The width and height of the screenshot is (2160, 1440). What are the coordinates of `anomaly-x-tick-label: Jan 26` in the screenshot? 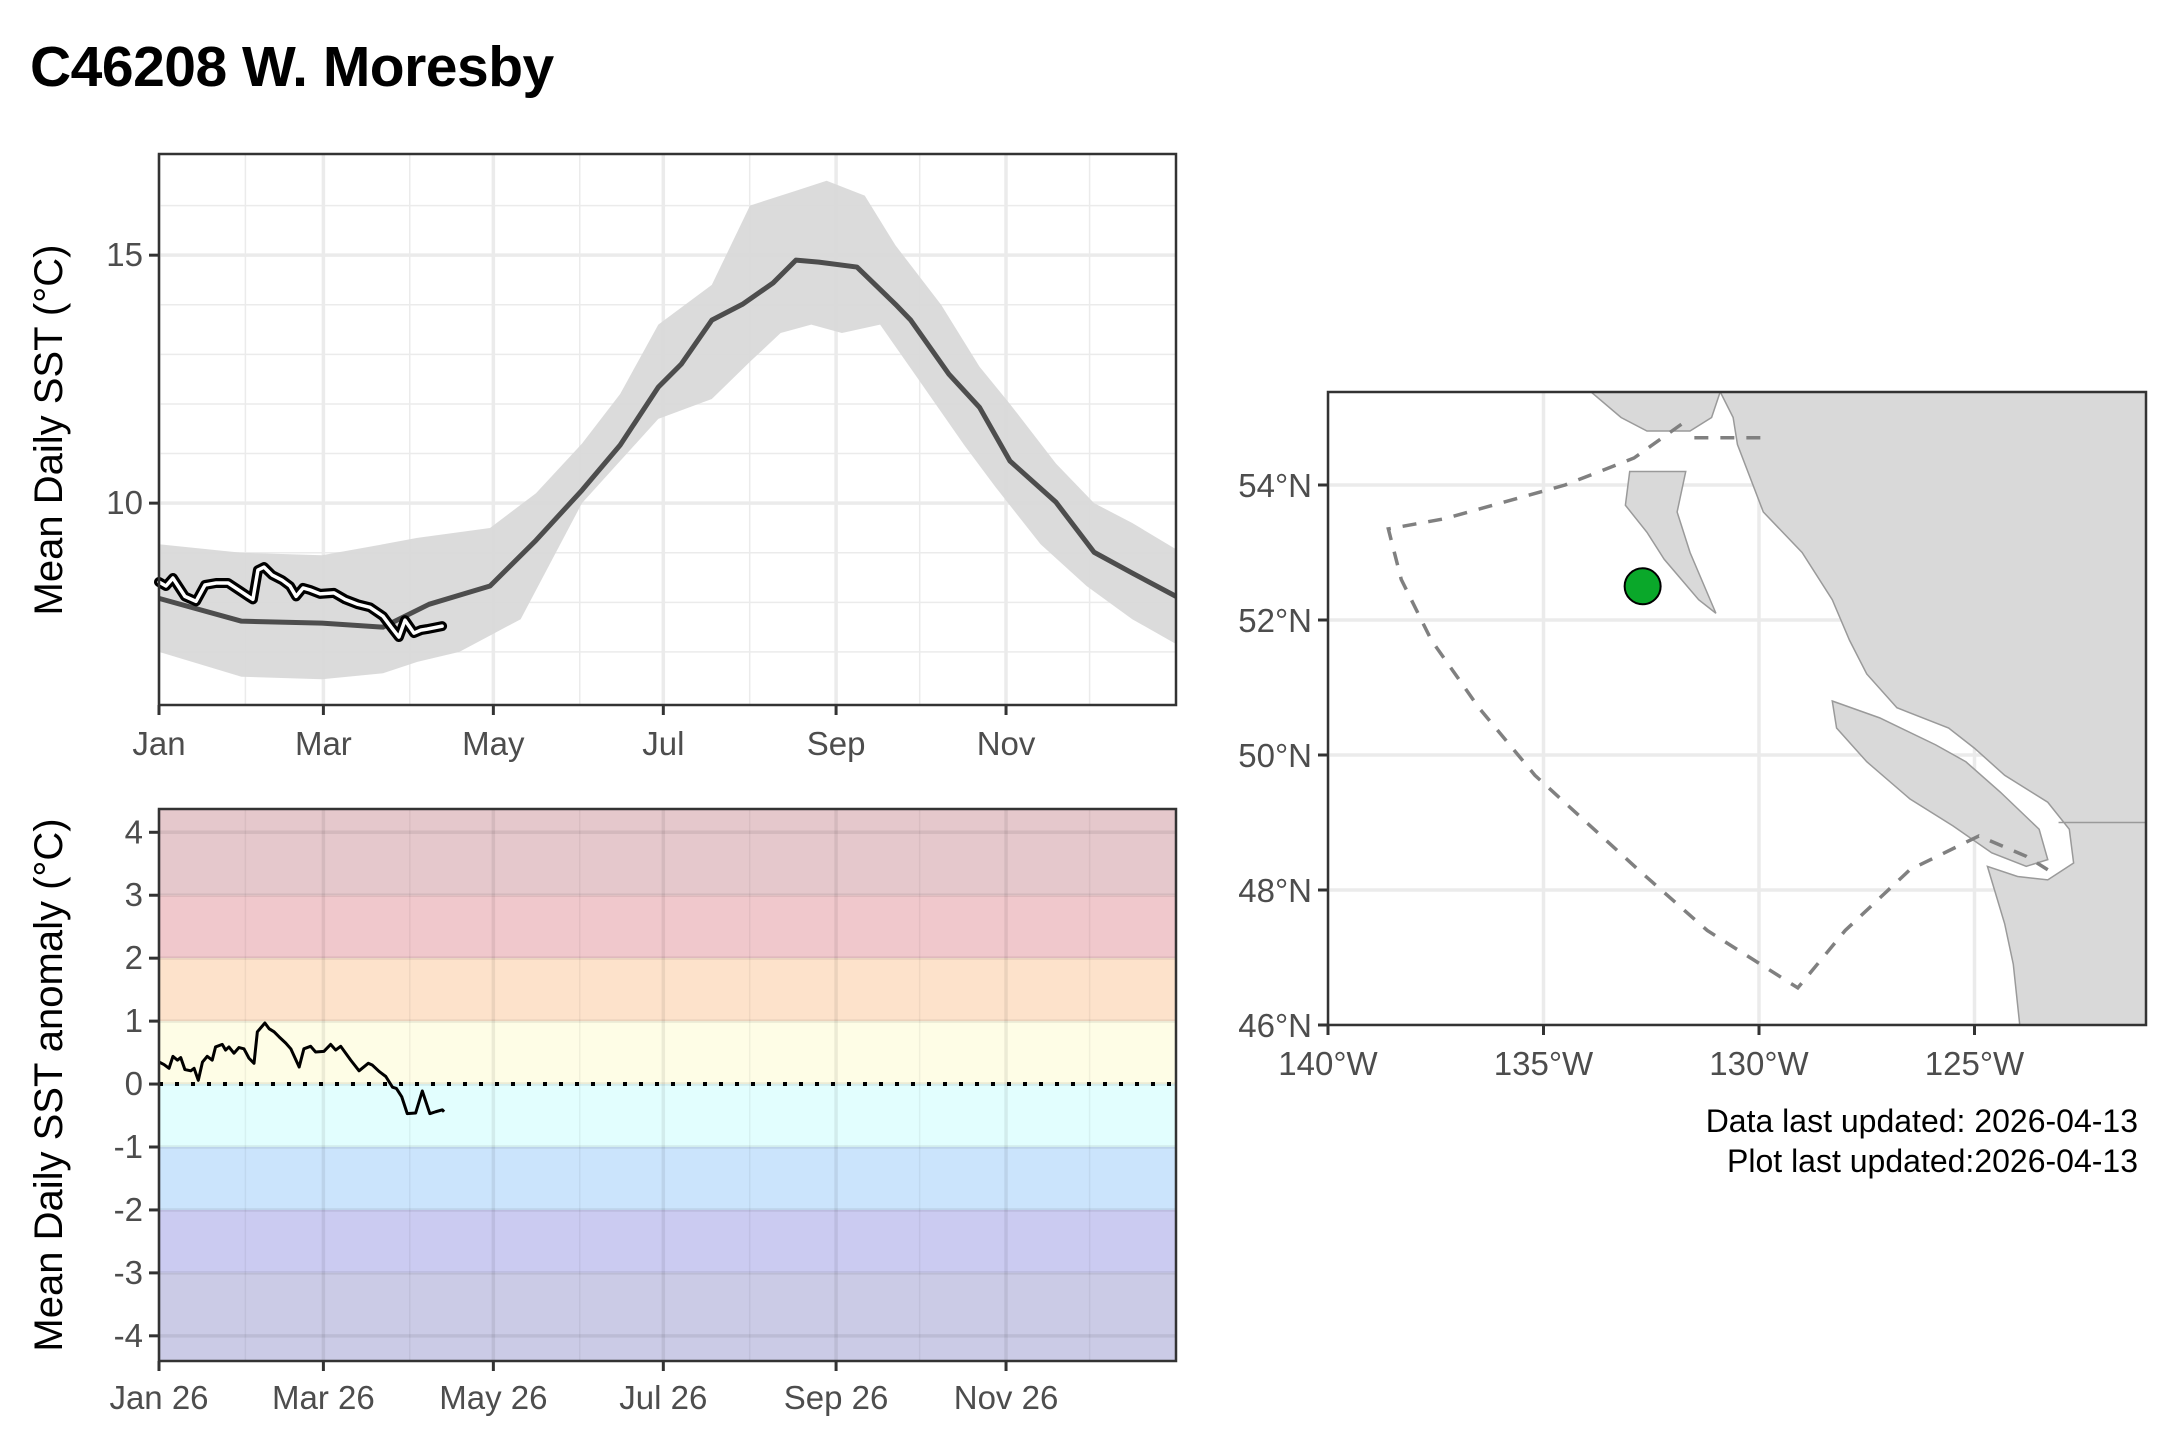 It's located at (158, 1397).